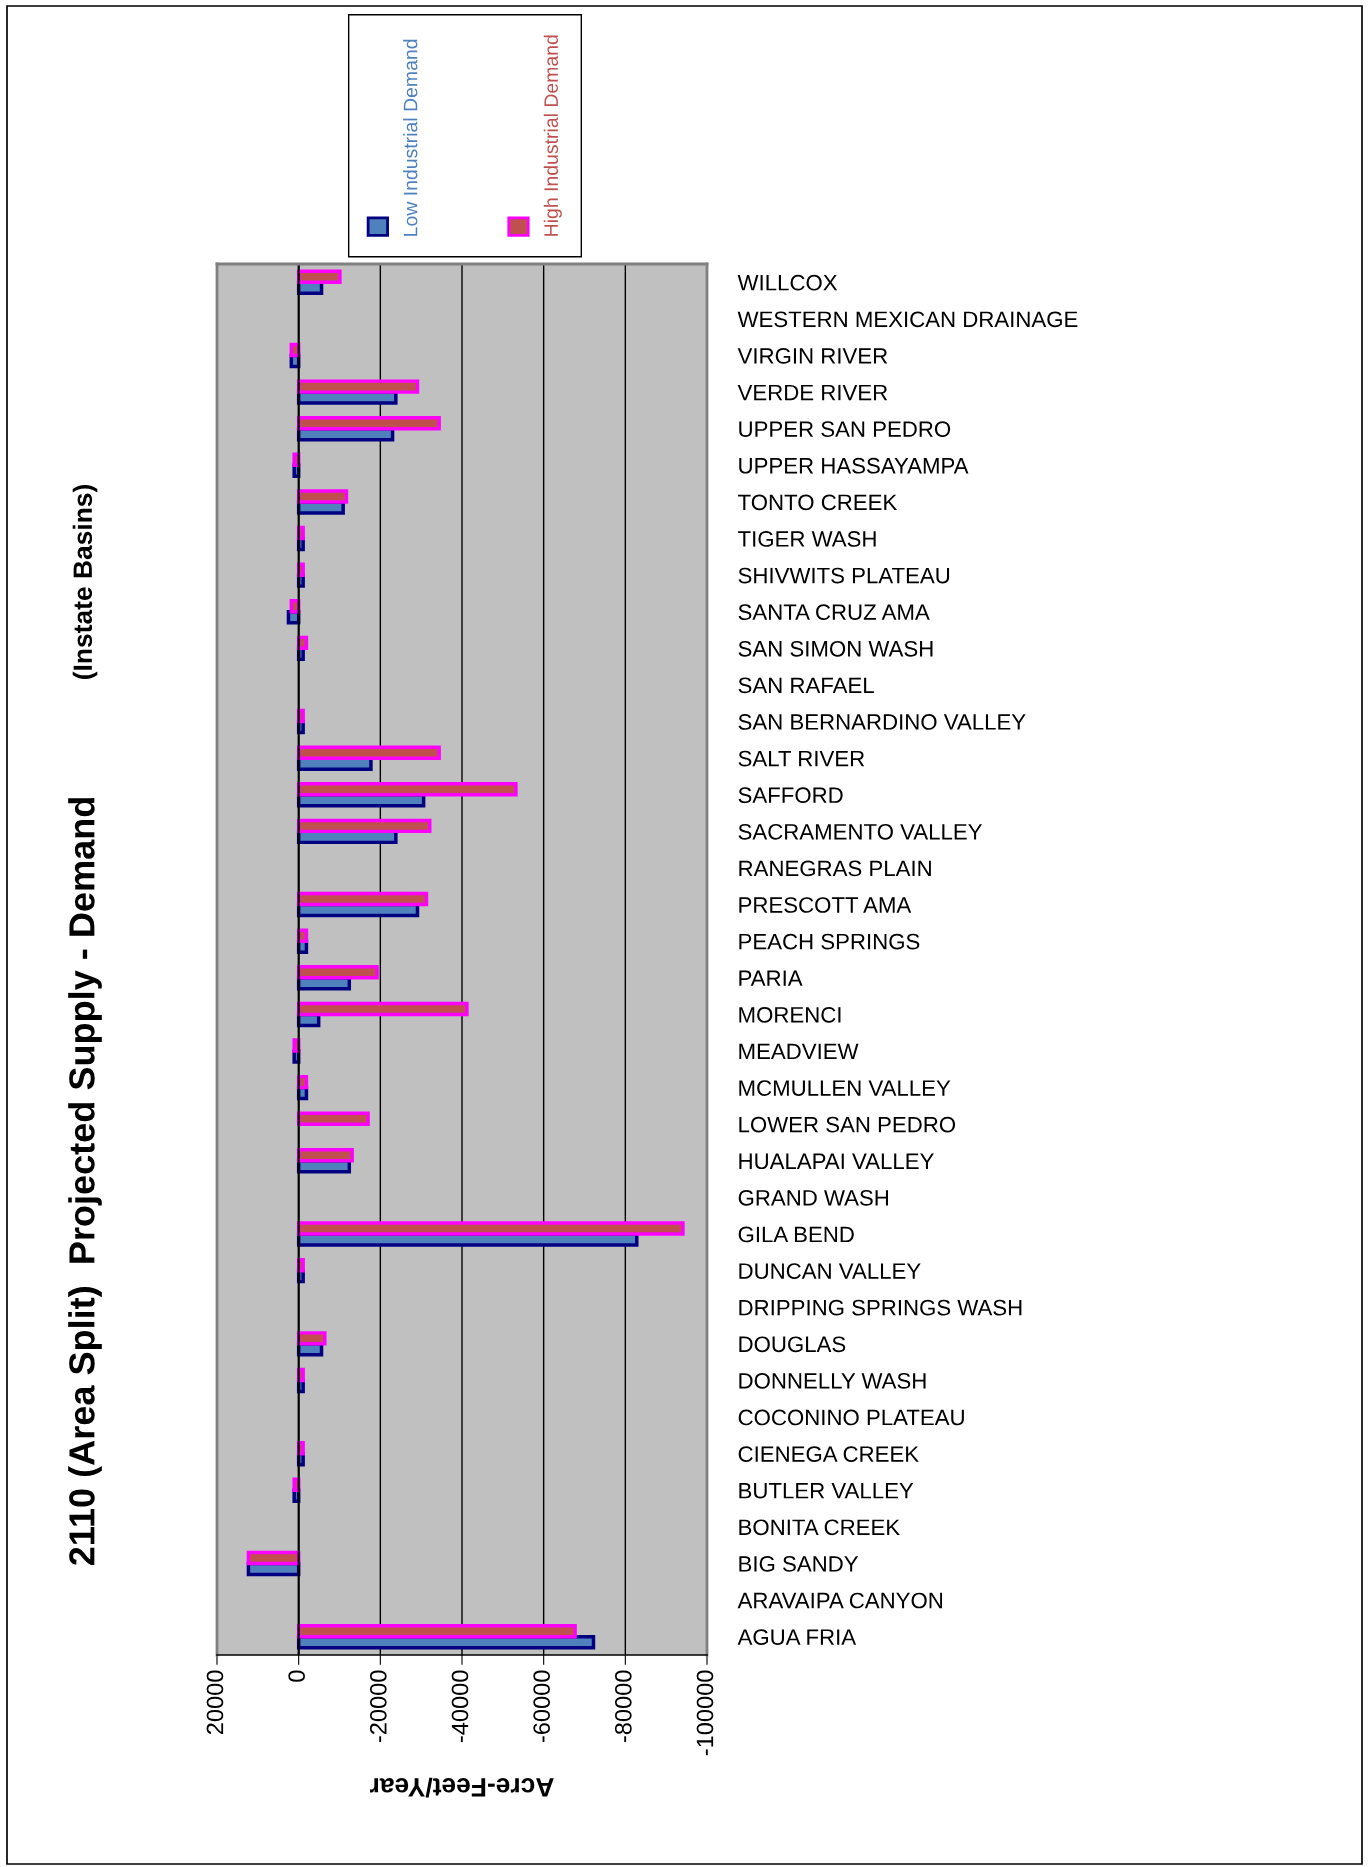 This screenshot has width=1369, height=1867. What do you see at coordinates (796, 1234) in the screenshot?
I see `y-tick-label: GILA BEND` at bounding box center [796, 1234].